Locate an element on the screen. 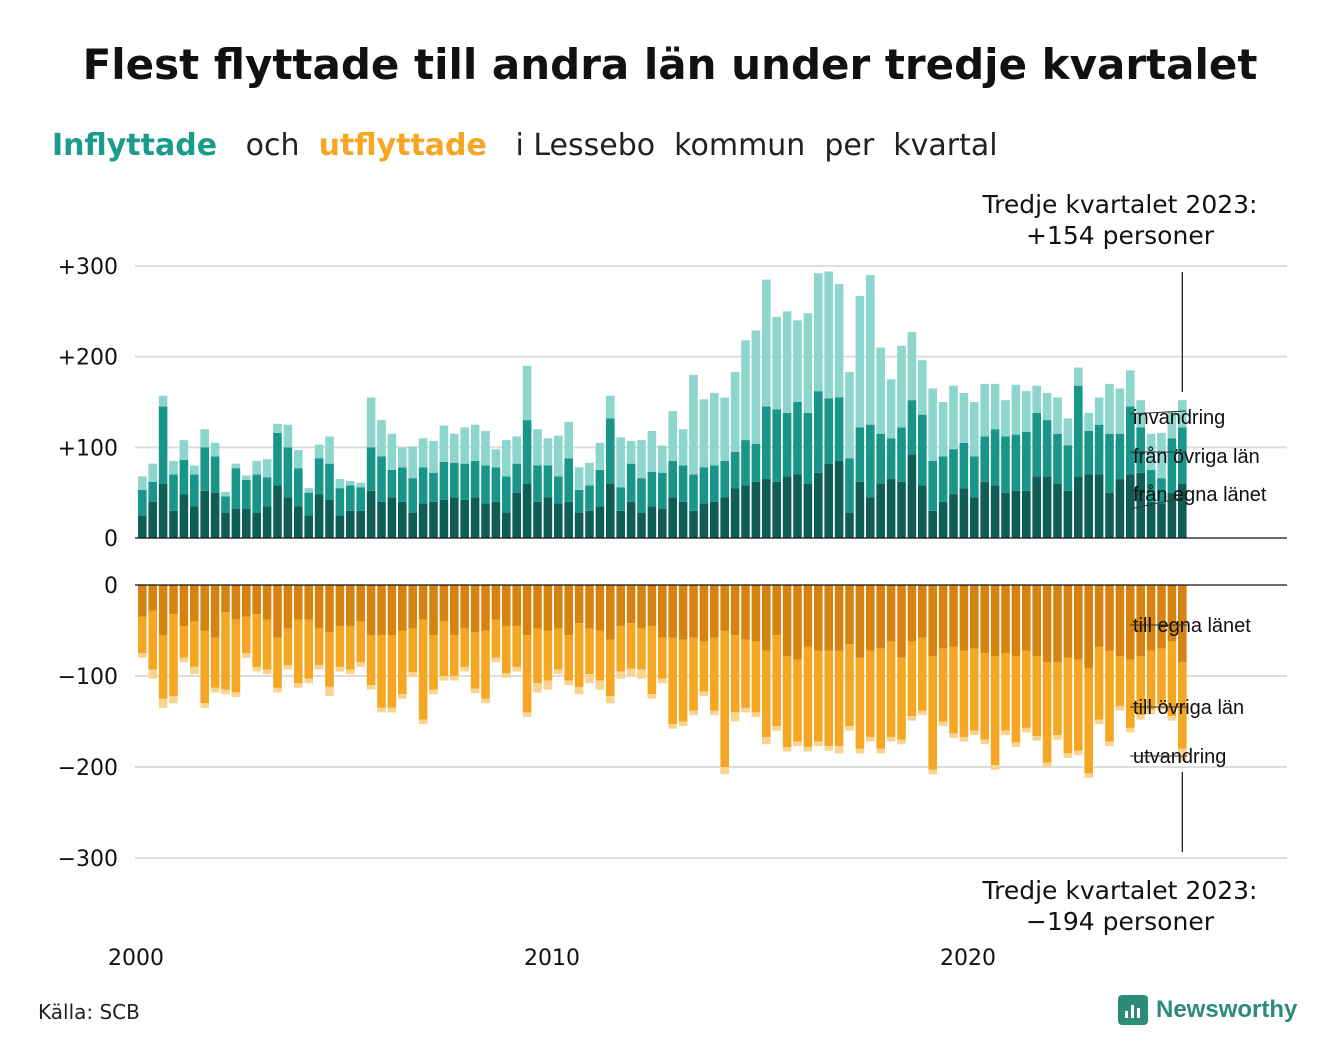  y-tick-label: −100 is located at coordinates (88, 677).